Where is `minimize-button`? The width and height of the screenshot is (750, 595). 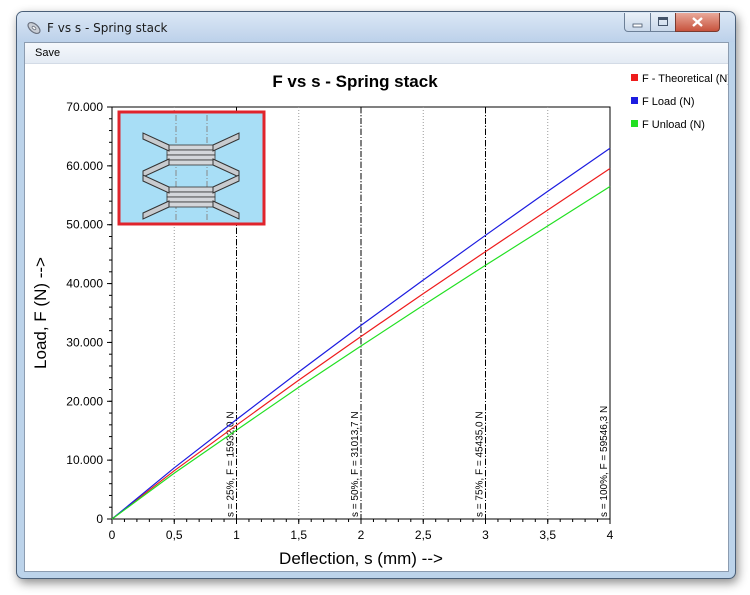
minimize-button is located at coordinates (637, 22).